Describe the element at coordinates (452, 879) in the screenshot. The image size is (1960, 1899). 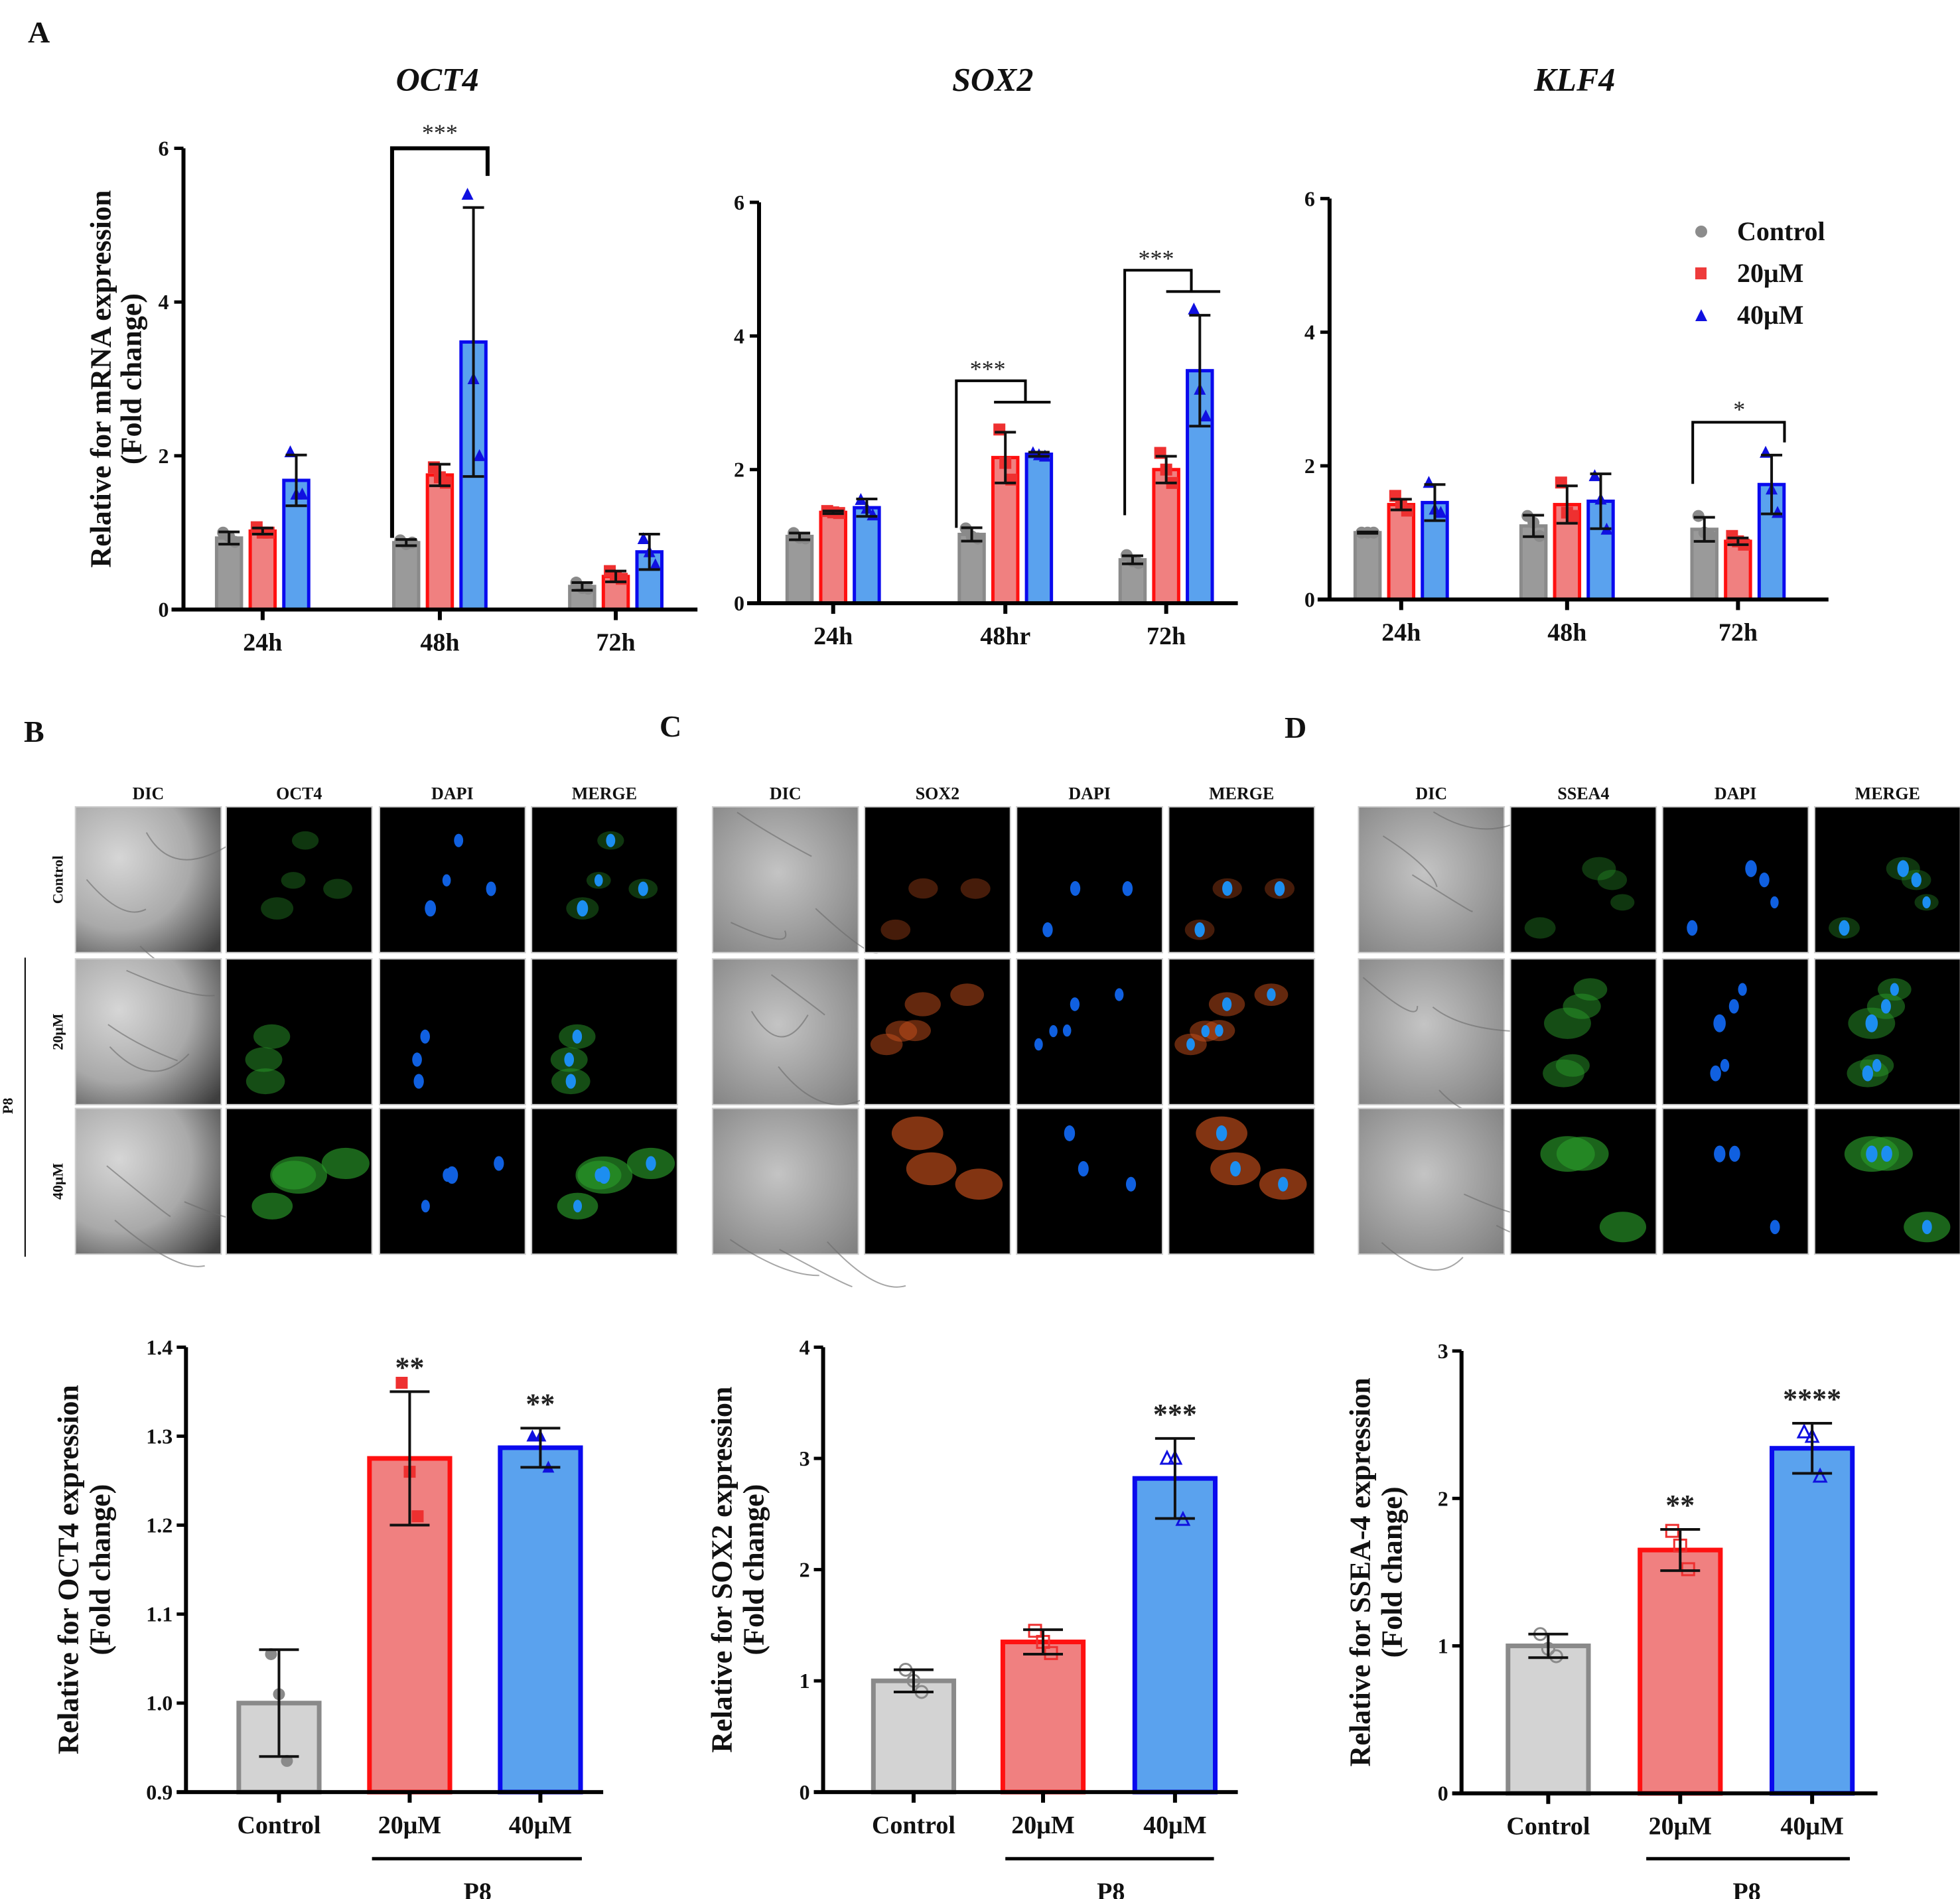
I see `micrograph-dapi-row1` at that location.